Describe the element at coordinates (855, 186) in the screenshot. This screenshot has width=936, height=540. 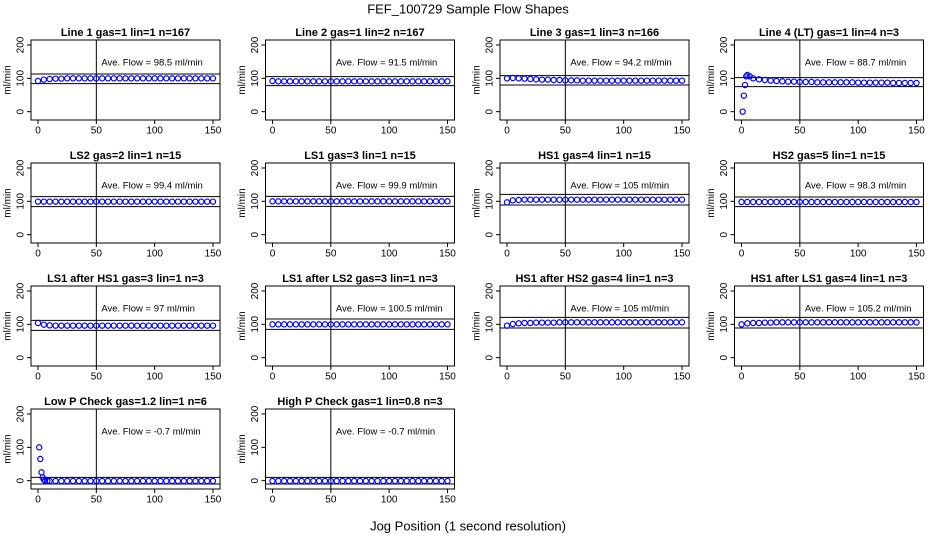
I see `annotation: Ave. Flow = 98.3 ml/min` at that location.